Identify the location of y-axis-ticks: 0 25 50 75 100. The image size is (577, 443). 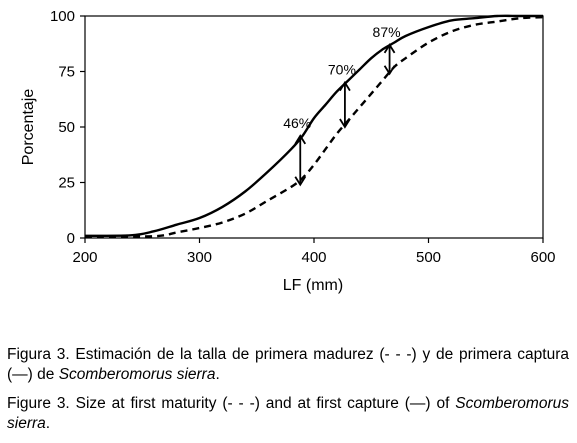
(67, 127).